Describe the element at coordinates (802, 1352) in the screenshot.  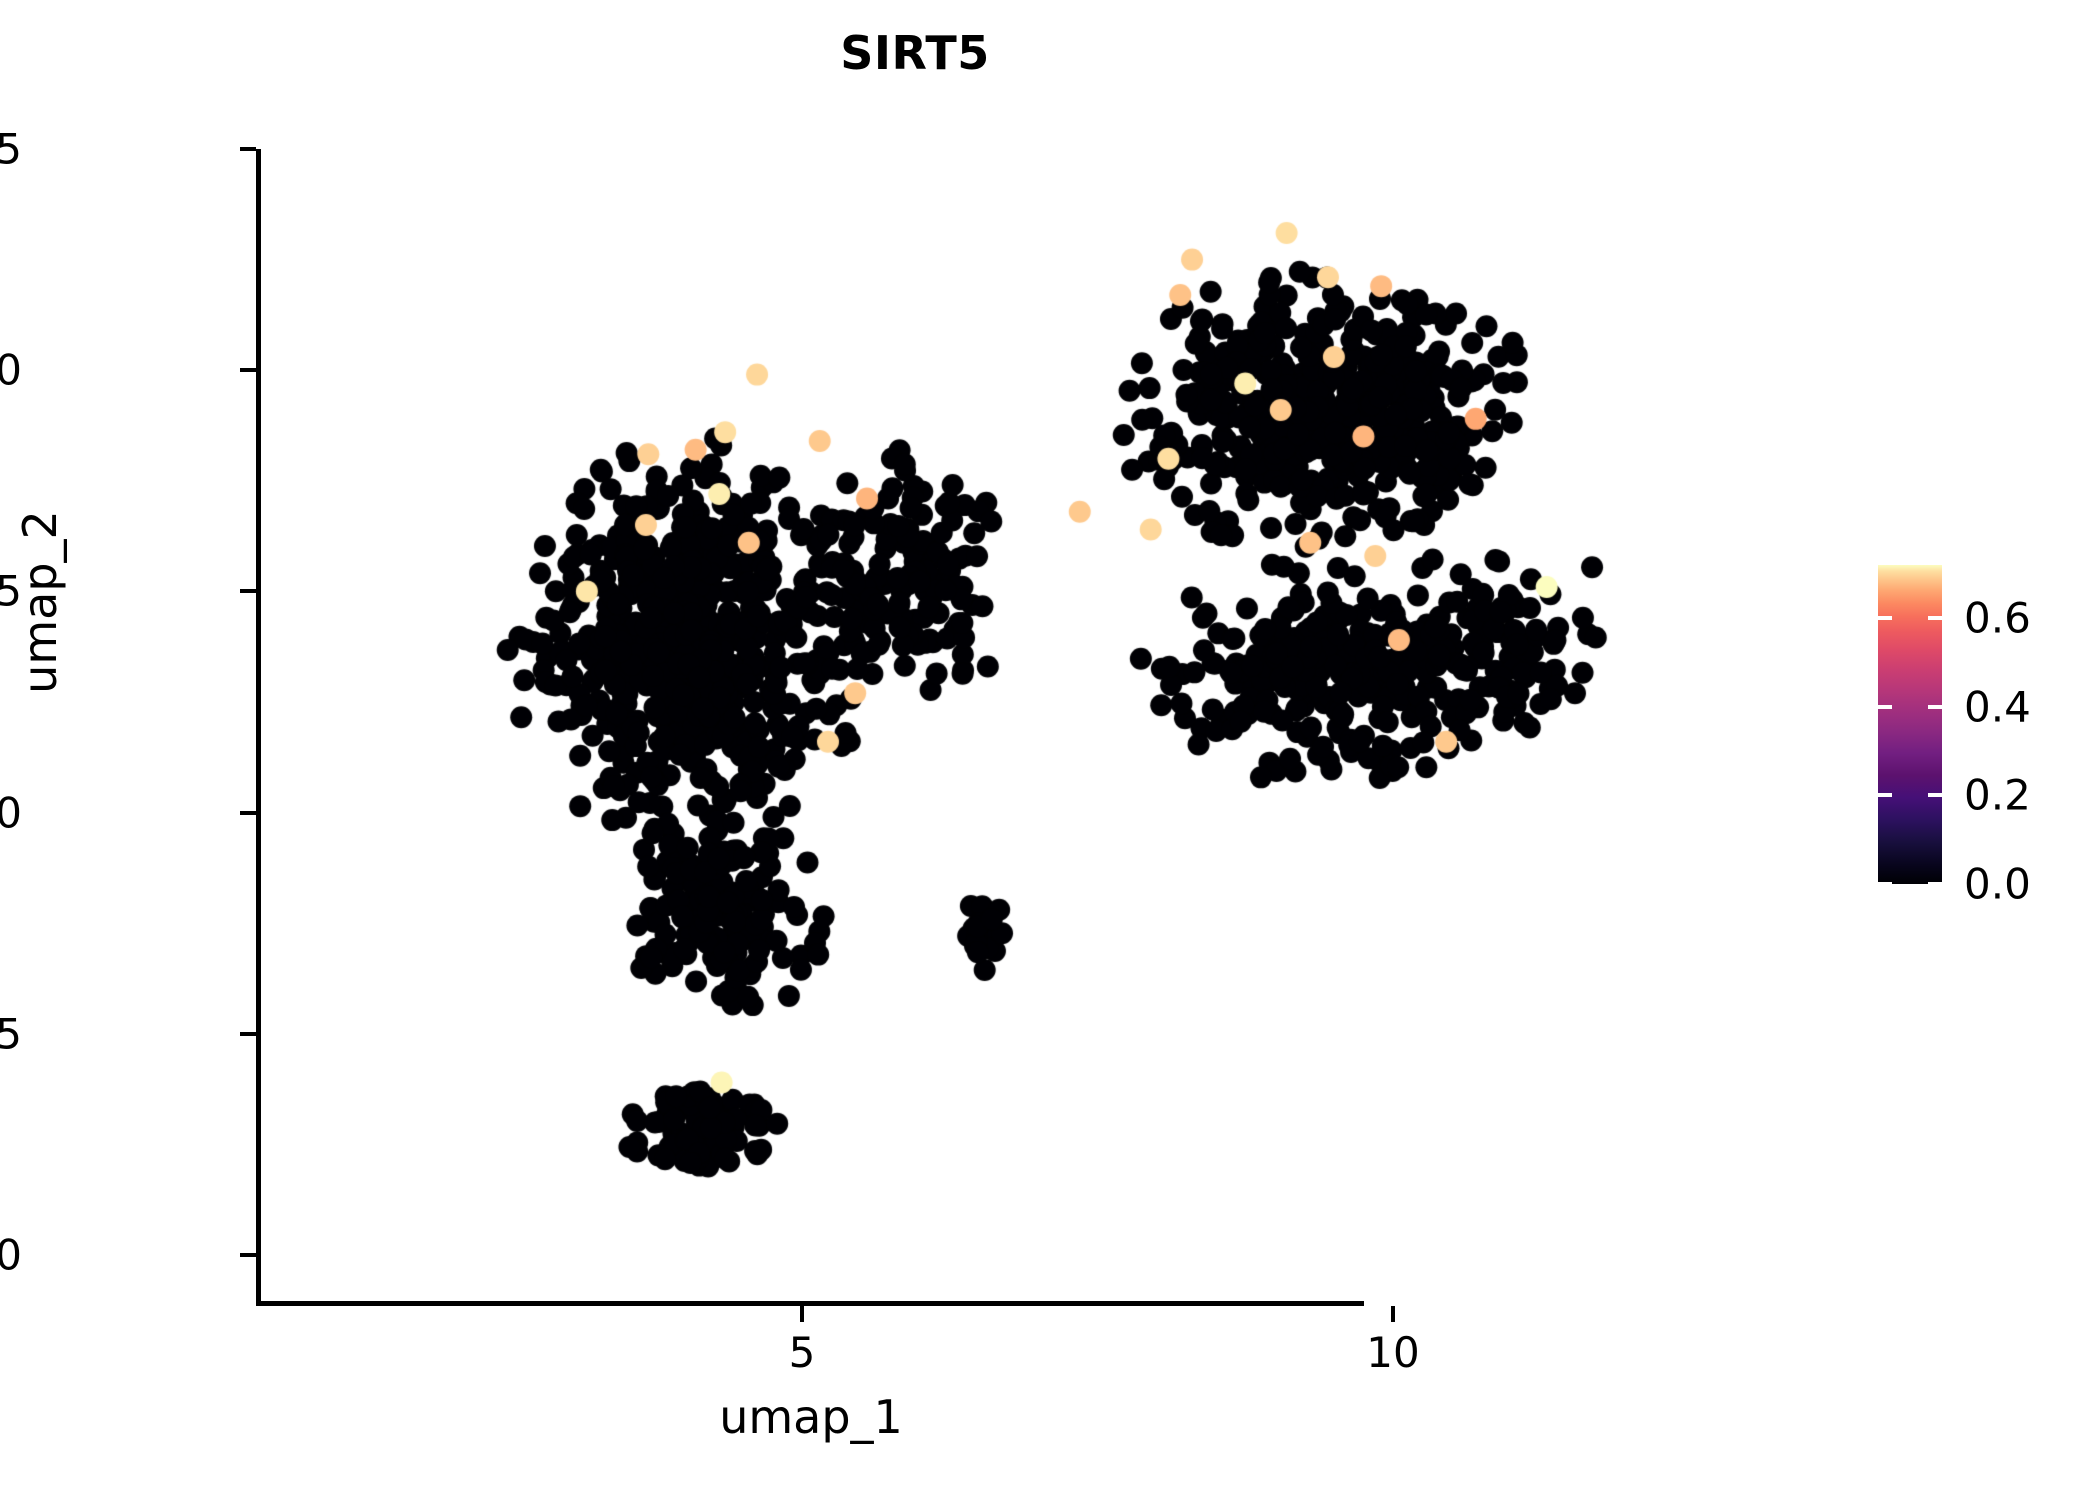
I see `x-tick-label: 5` at that location.